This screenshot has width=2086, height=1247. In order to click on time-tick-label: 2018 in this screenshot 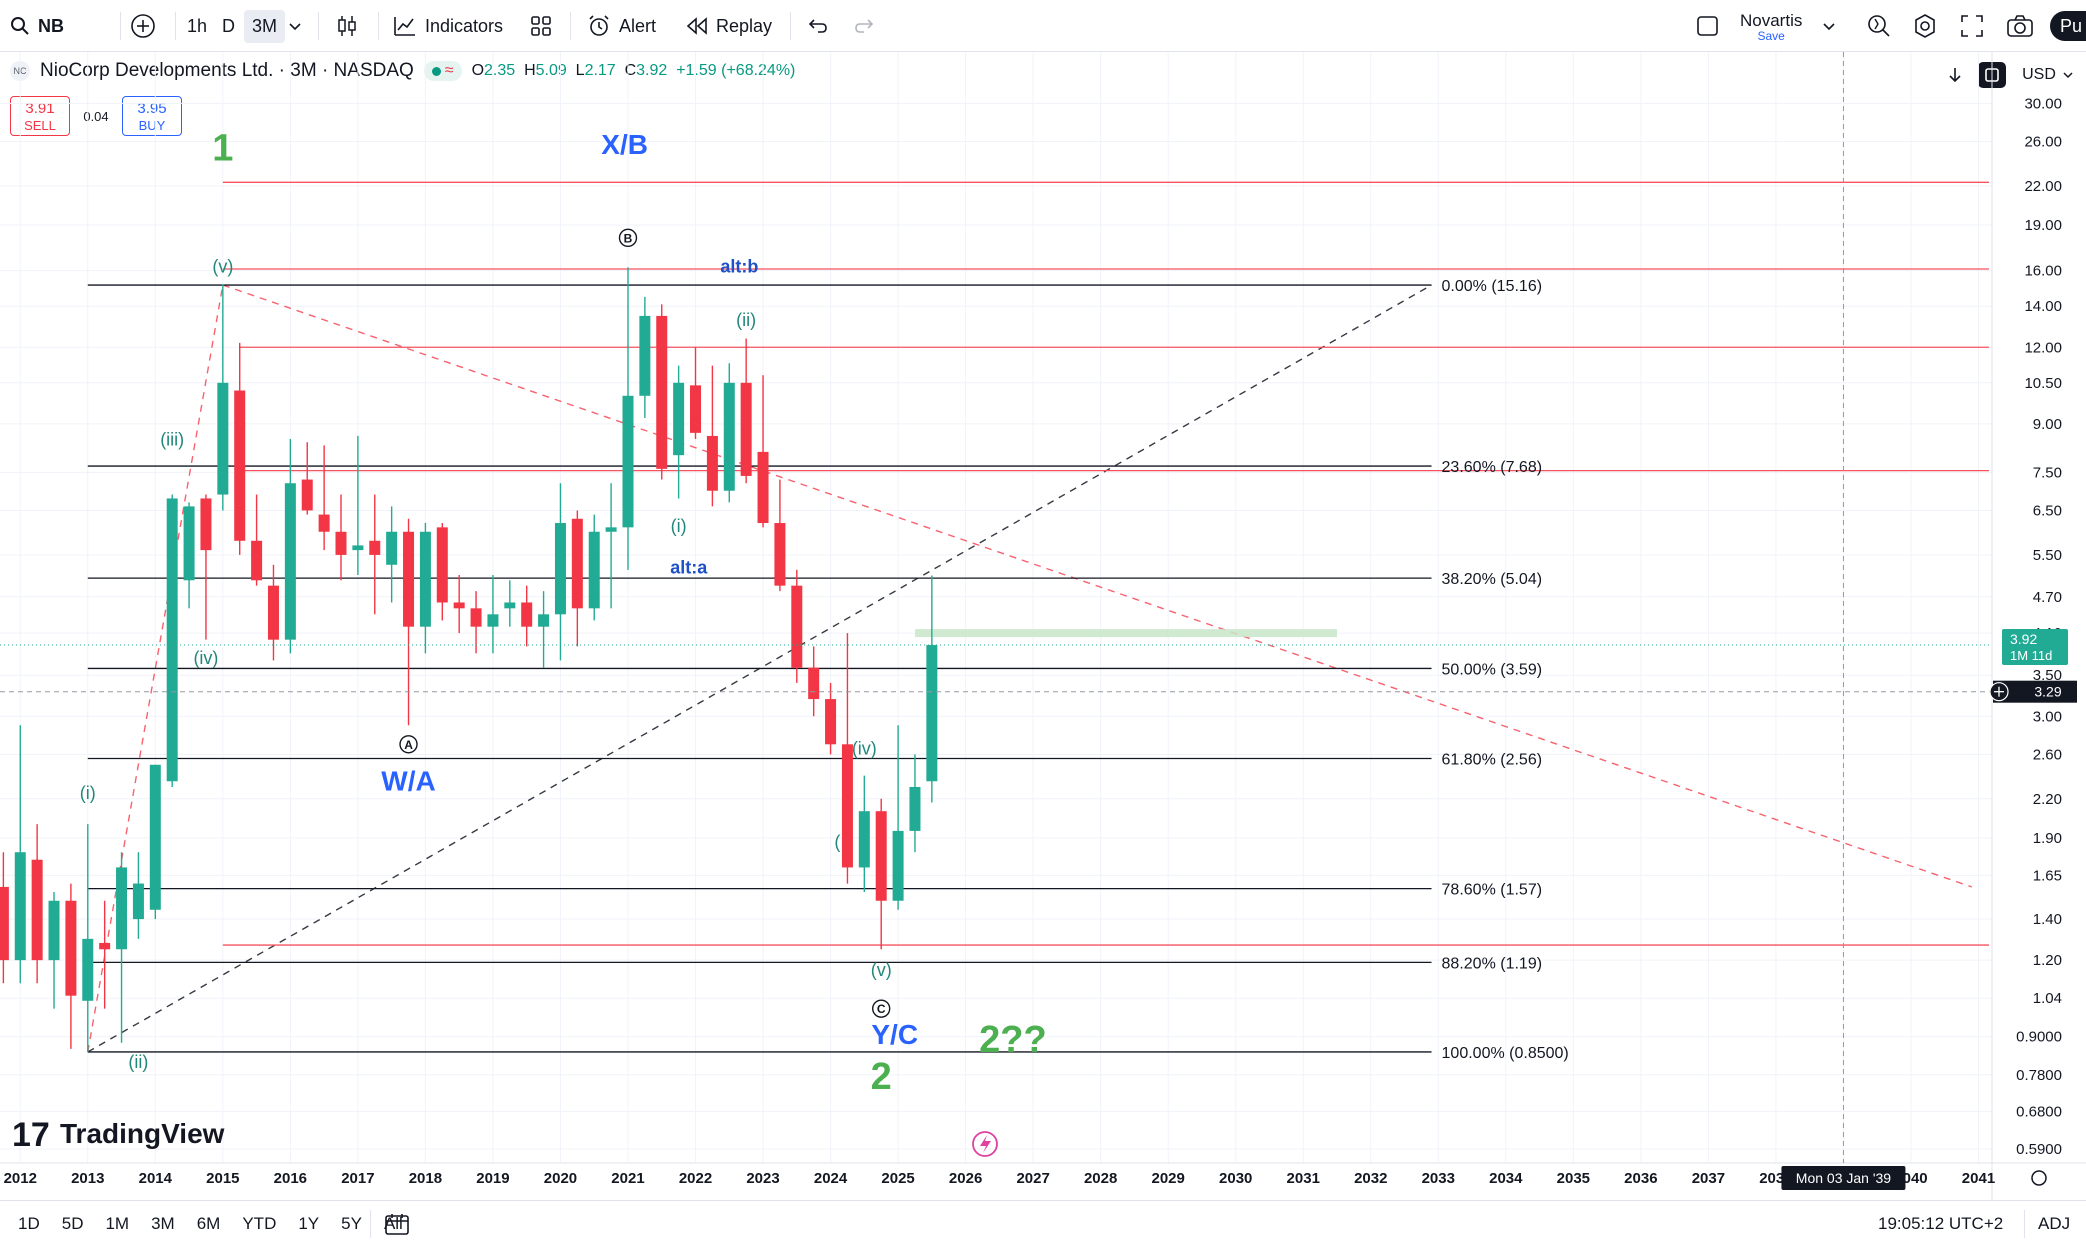, I will do `click(425, 1178)`.